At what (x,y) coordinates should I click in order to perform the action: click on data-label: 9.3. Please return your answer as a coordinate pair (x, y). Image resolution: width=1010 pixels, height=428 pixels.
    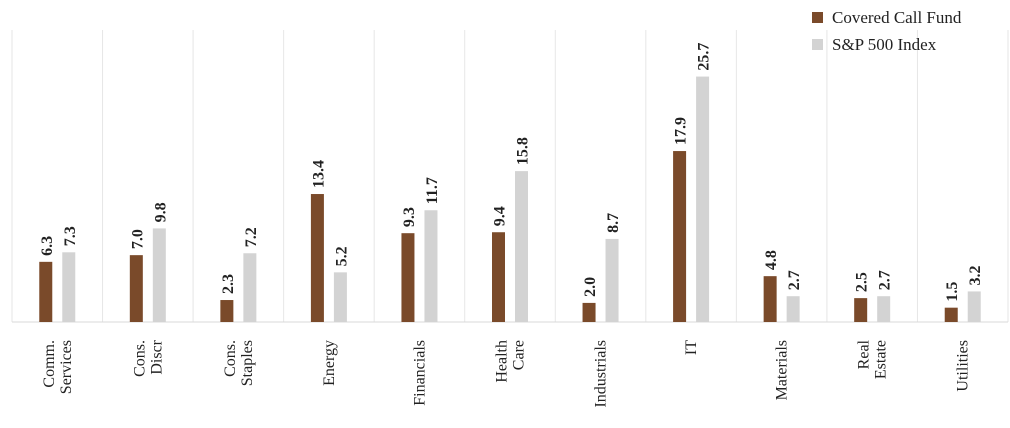
    Looking at the image, I should click on (409, 217).